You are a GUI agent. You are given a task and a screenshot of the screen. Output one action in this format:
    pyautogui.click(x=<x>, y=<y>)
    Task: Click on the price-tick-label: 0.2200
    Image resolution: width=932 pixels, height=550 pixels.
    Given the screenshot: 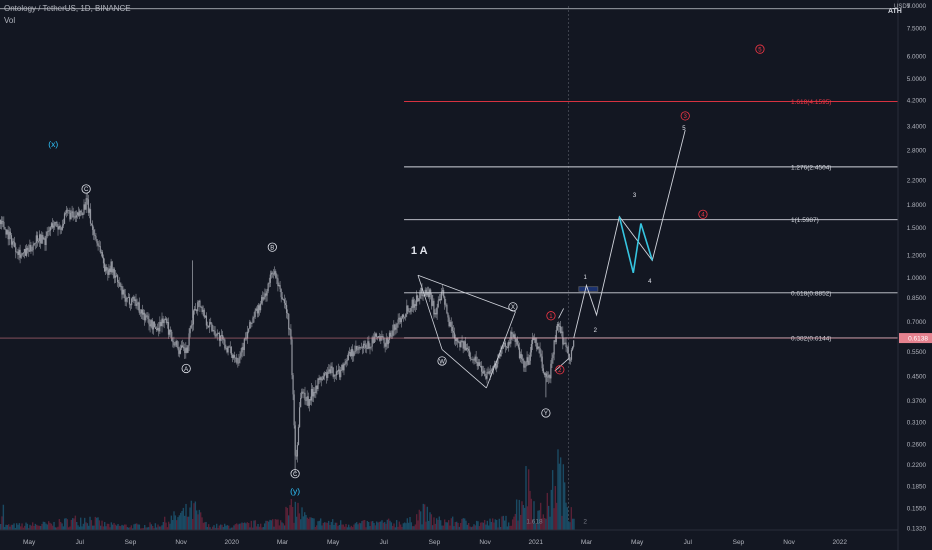 What is the action you would take?
    pyautogui.click(x=917, y=465)
    